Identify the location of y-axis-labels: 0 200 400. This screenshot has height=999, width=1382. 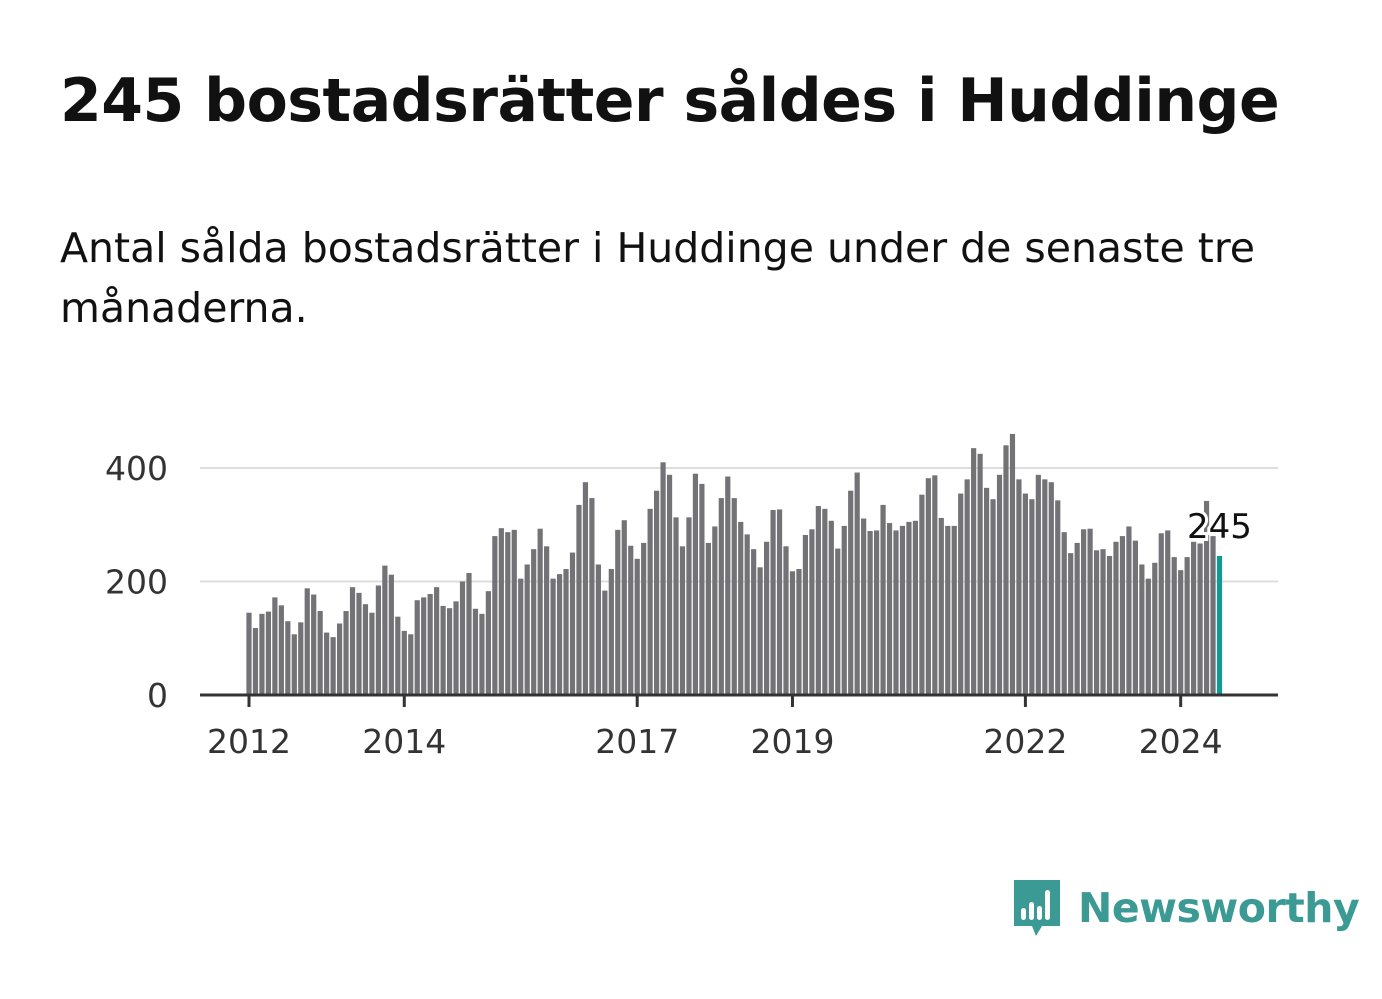
(136, 582).